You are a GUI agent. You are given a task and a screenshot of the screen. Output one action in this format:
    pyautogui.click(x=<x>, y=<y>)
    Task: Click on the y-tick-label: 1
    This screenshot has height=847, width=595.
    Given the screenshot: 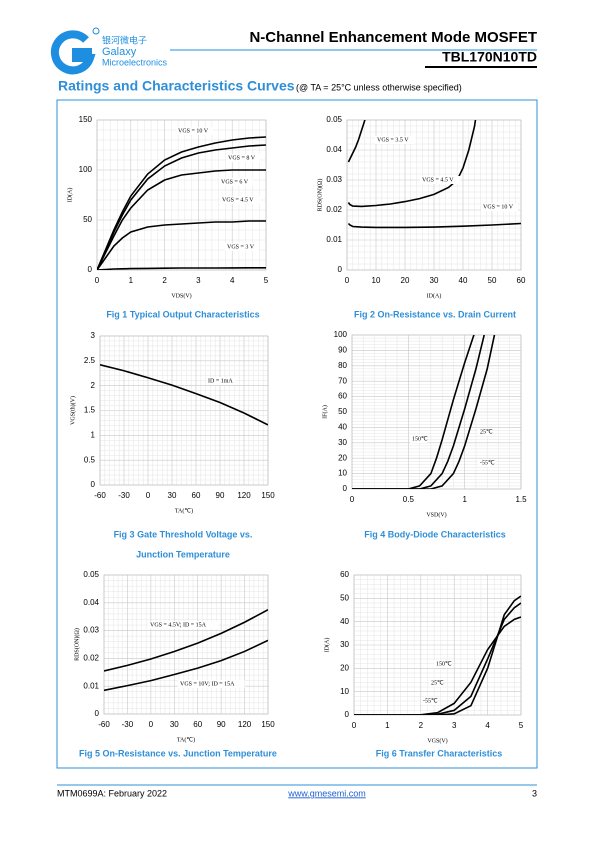 What is the action you would take?
    pyautogui.click(x=93, y=434)
    